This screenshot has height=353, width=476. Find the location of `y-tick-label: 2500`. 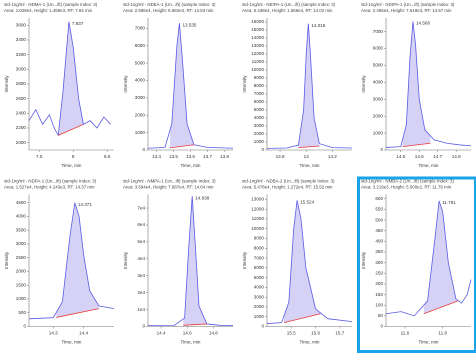

y-tick-label: 2500 is located at coordinates (21, 257).